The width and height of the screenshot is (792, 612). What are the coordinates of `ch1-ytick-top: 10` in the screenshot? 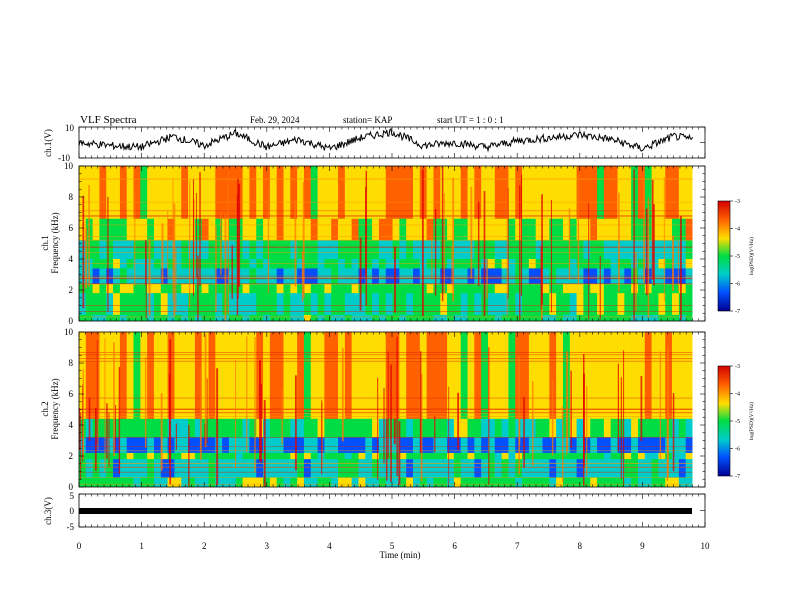 It's located at (70, 128).